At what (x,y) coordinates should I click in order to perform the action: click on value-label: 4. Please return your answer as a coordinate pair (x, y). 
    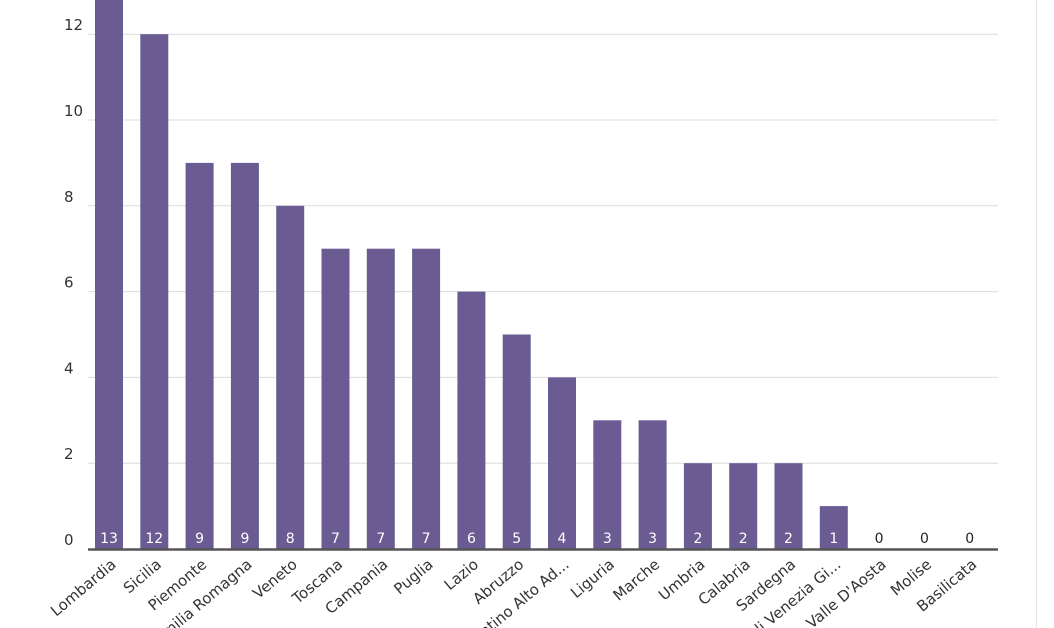
    Looking at the image, I should click on (562, 539).